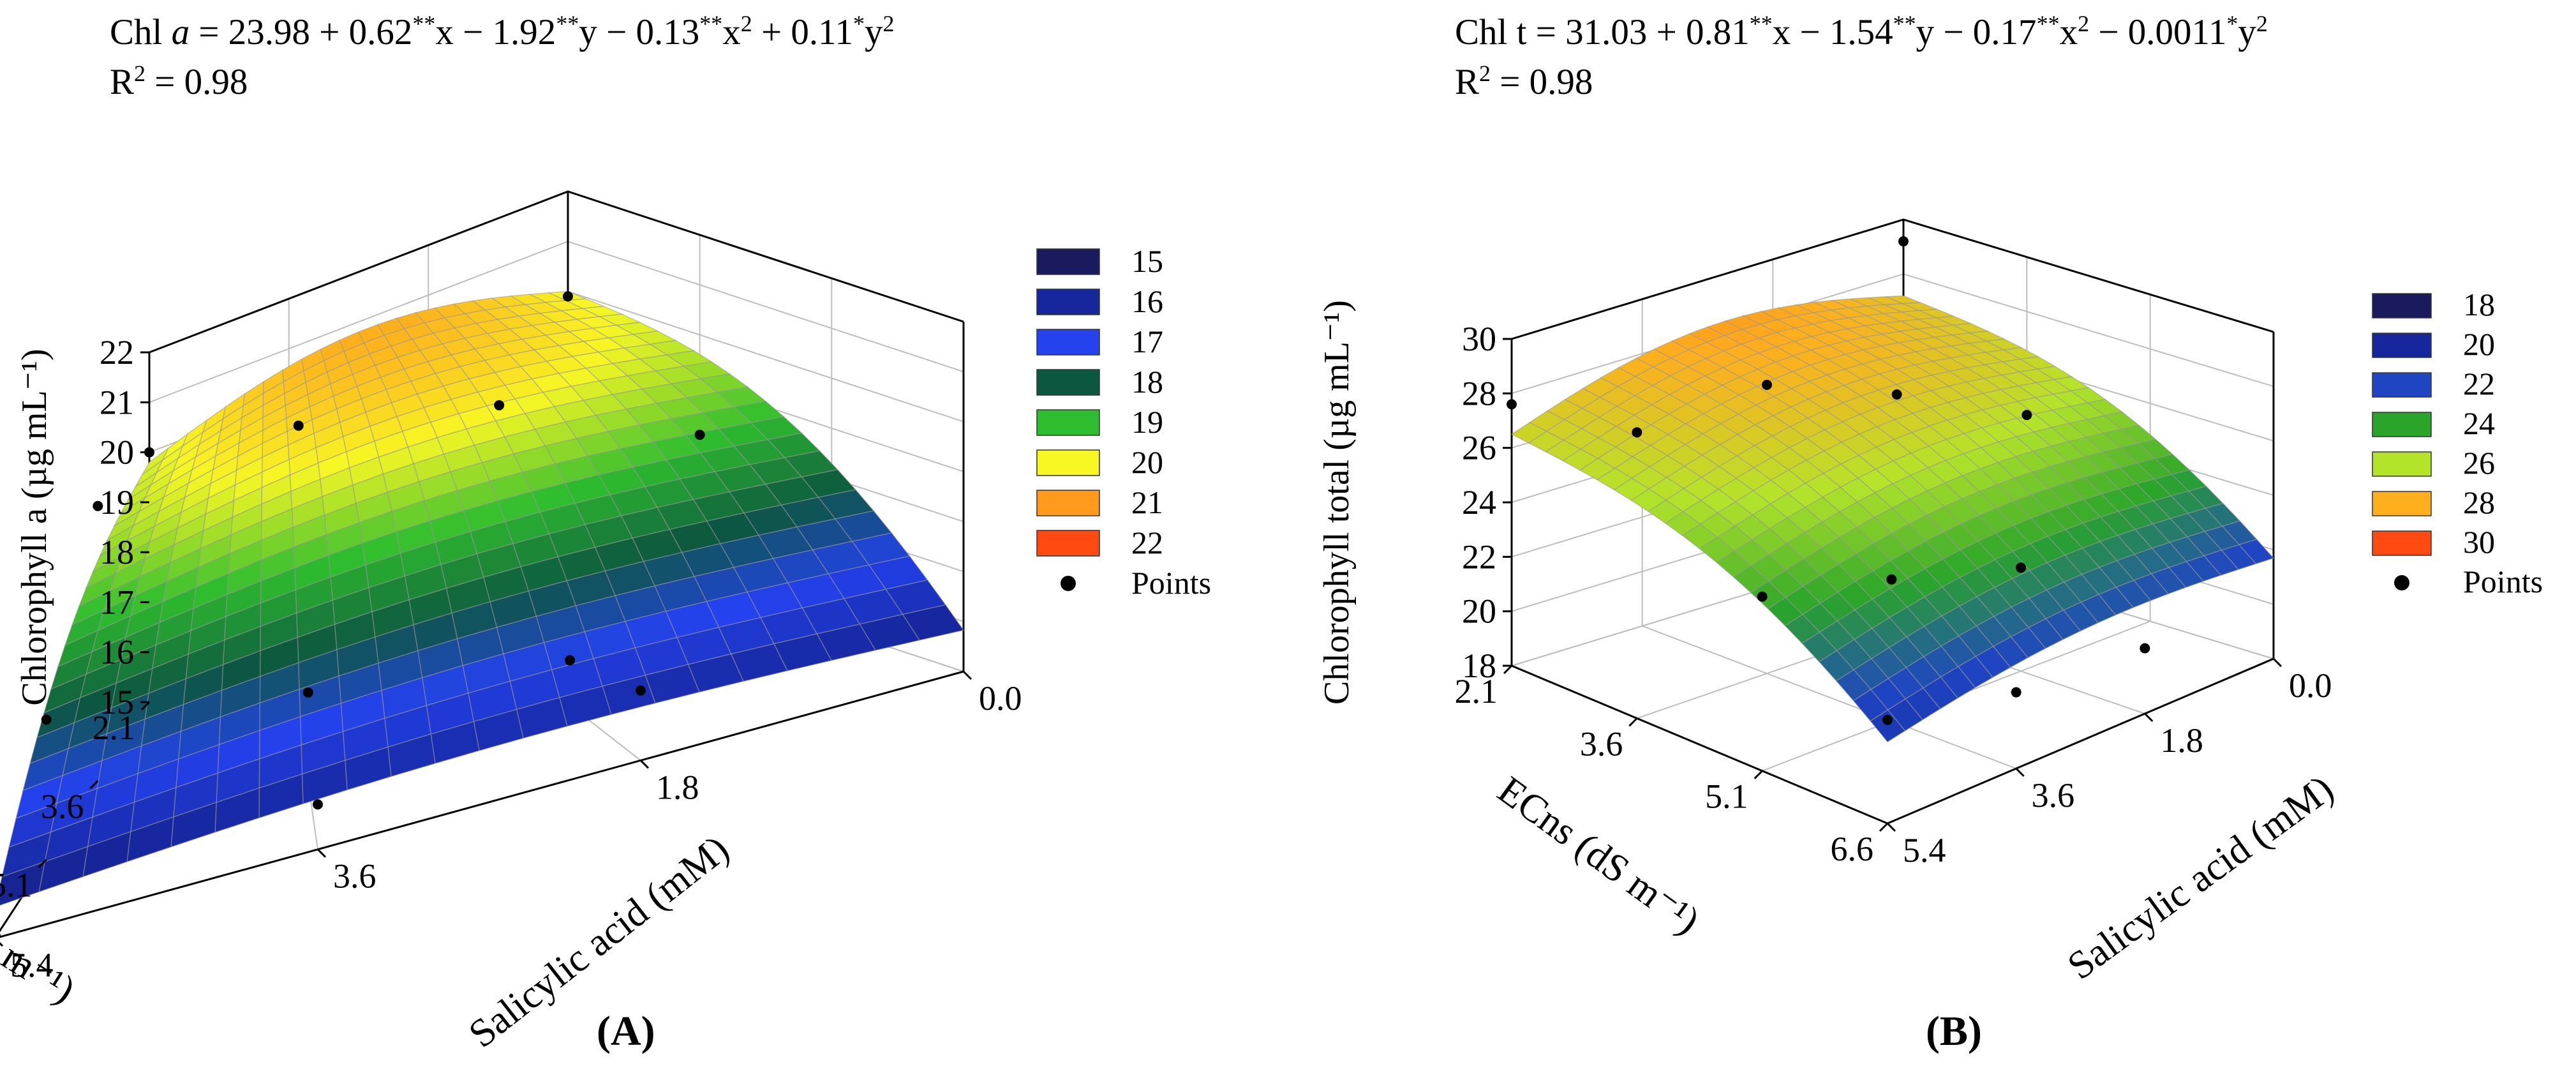 The image size is (2576, 1073). Describe the element at coordinates (117, 602) in the screenshot. I see `z-tick-label: 17` at that location.